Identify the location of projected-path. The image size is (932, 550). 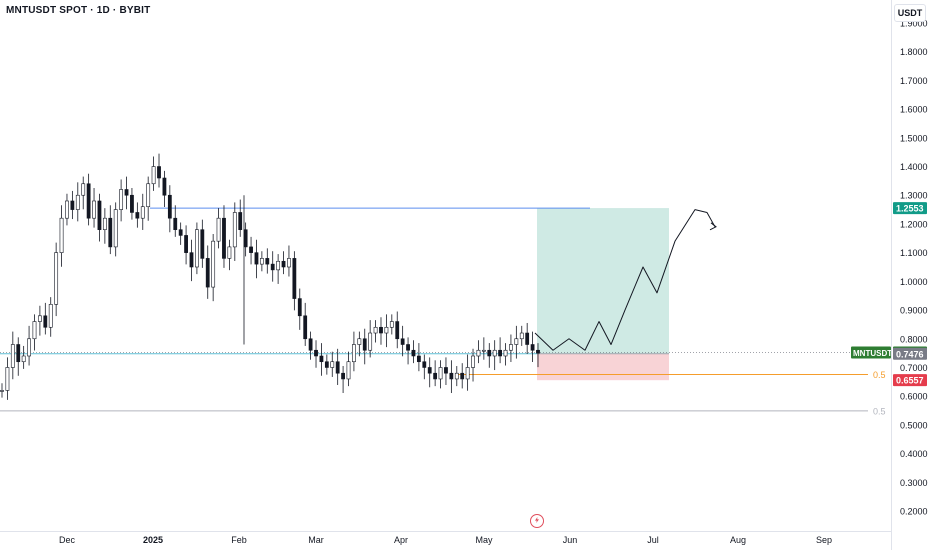
(625, 280).